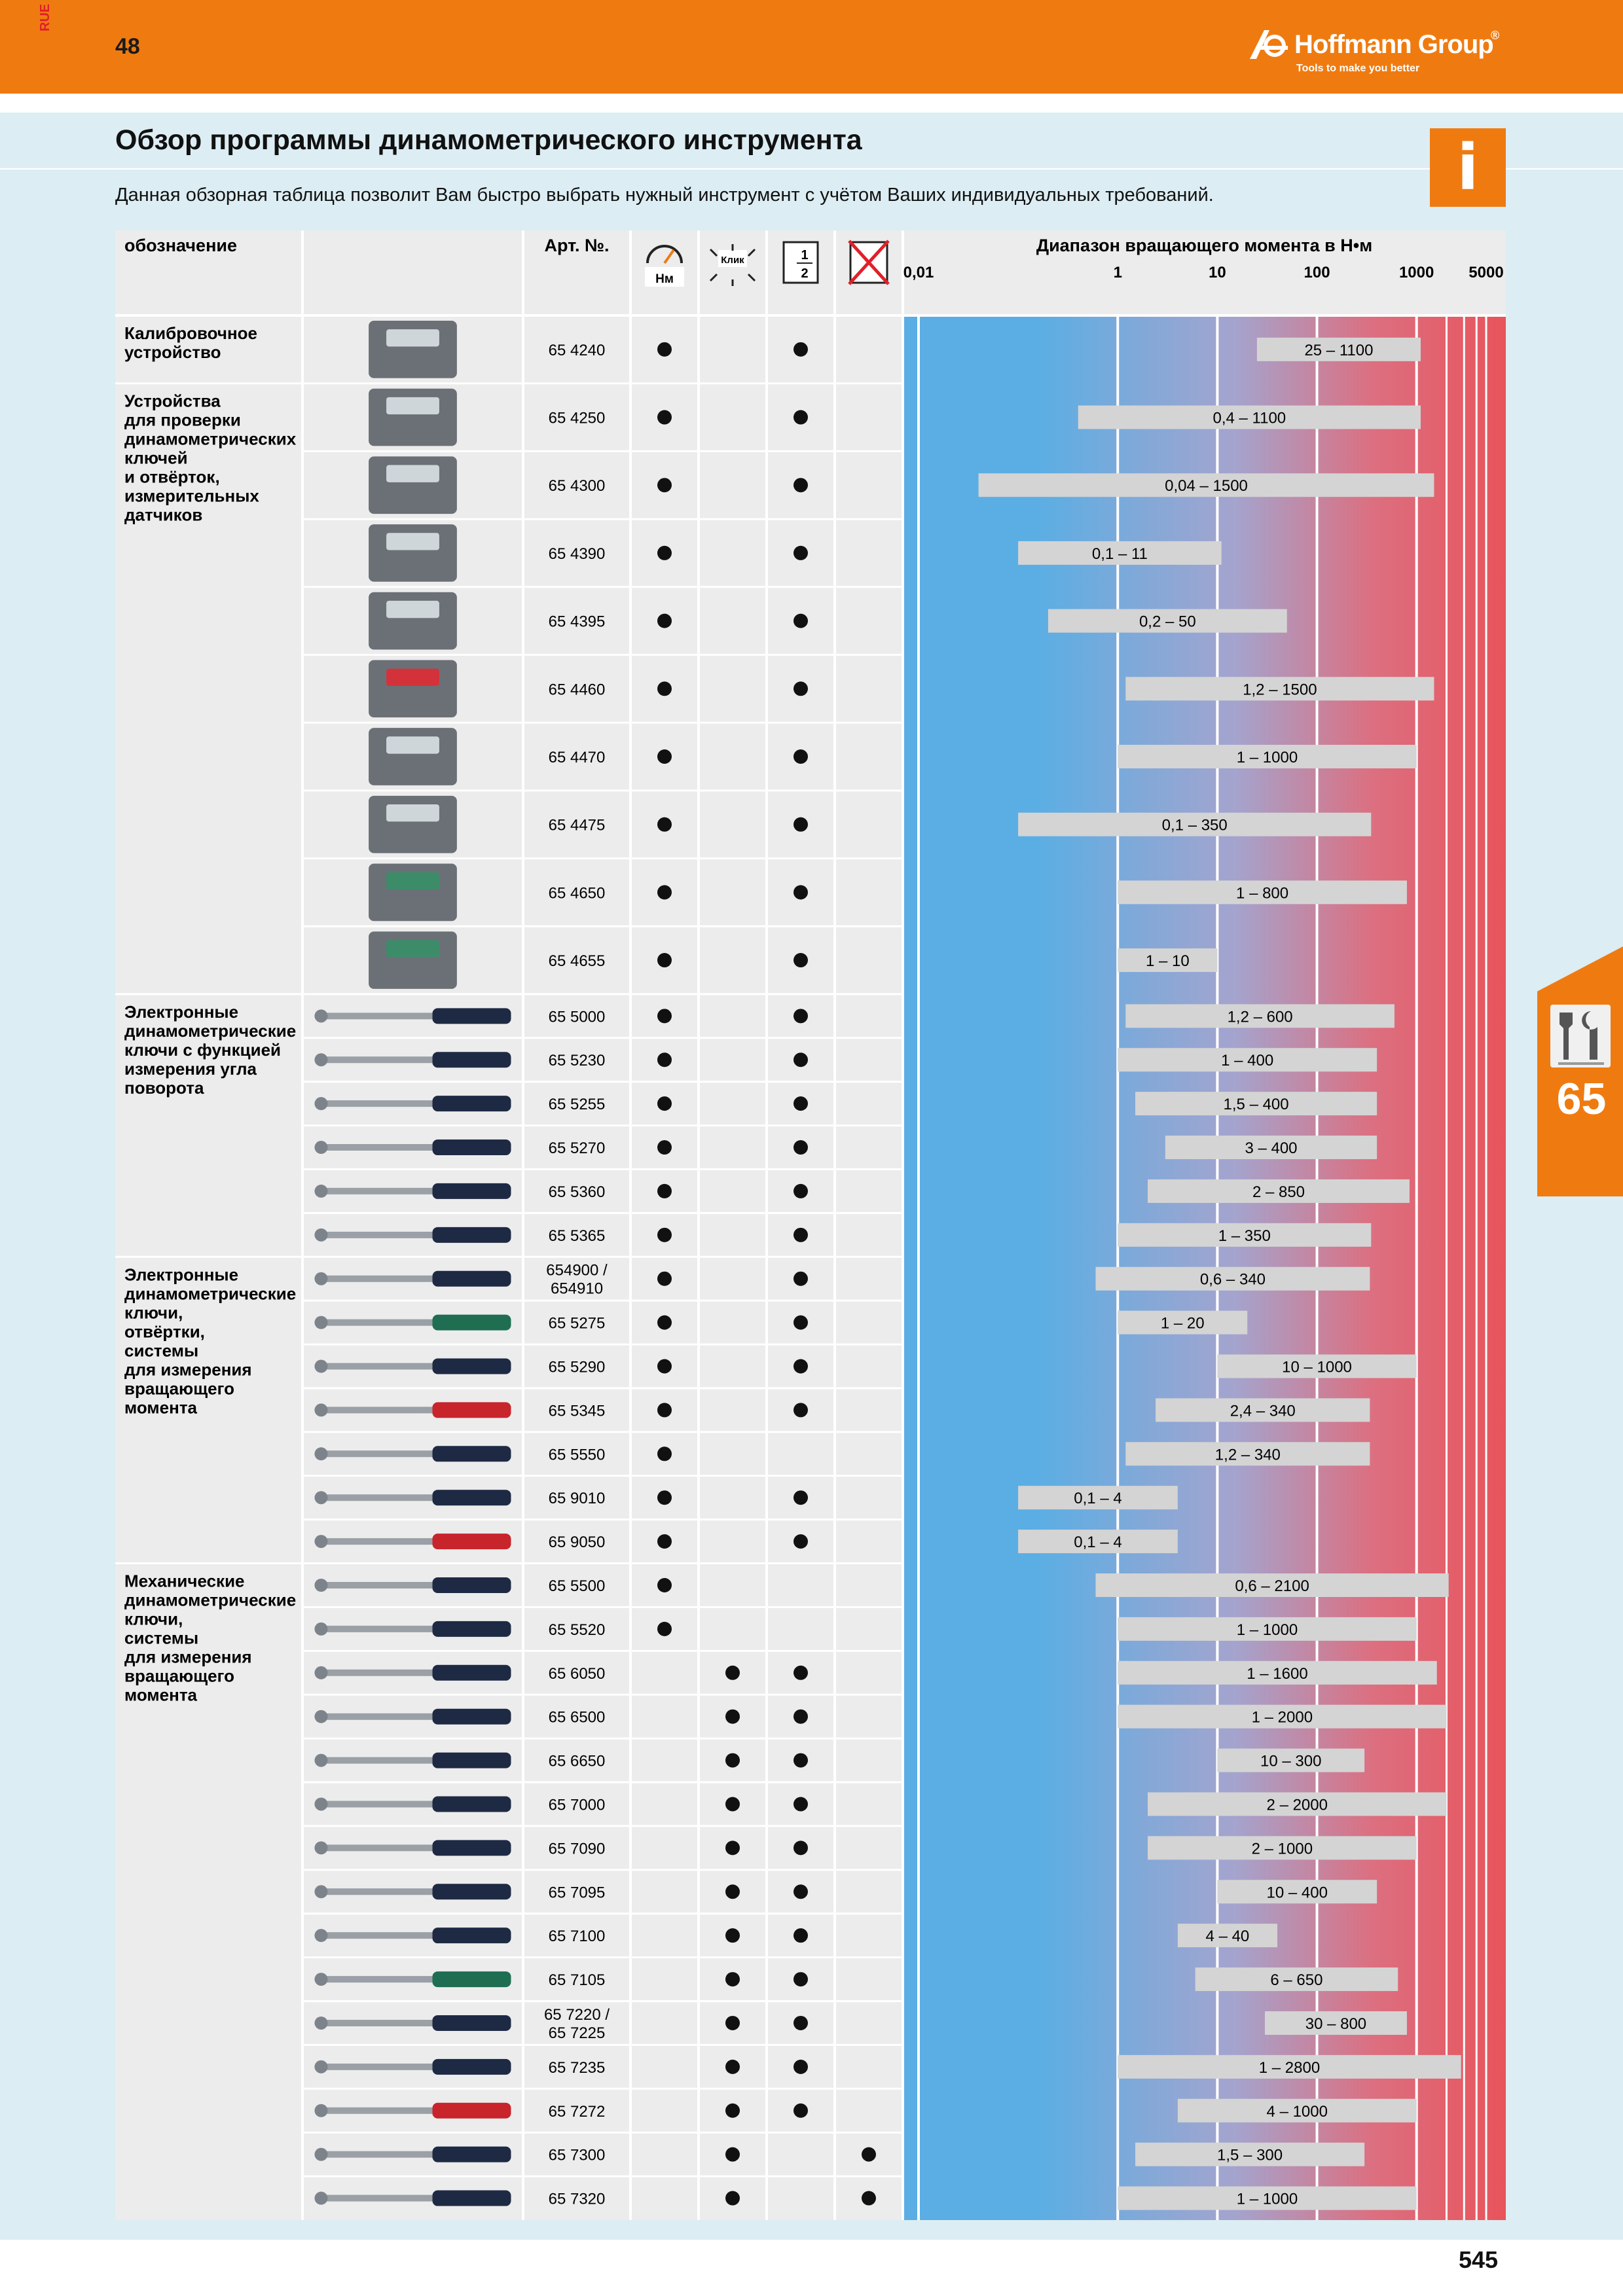 The width and height of the screenshot is (1623, 2296). What do you see at coordinates (768, 414) in the screenshot?
I see `table-row: 65 4250 0,4 – 1100` at bounding box center [768, 414].